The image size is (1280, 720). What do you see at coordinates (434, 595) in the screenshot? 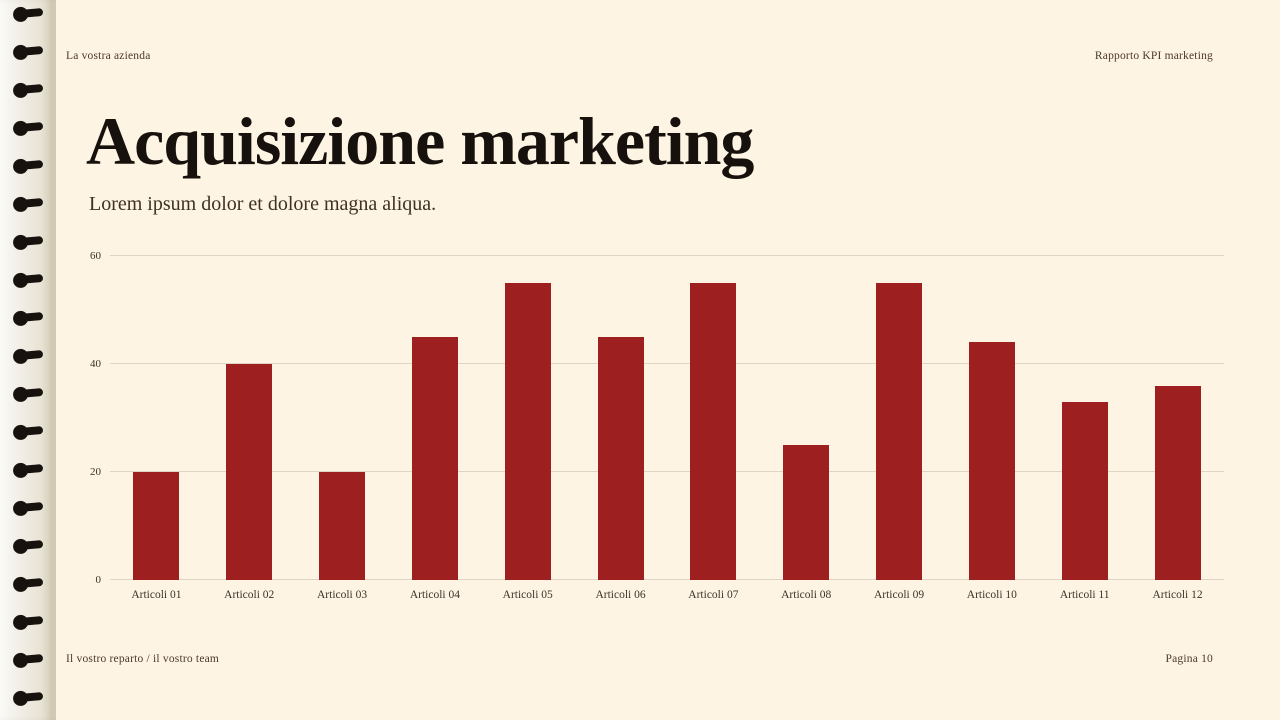
I see `x-axis-category-label: Articoli 04` at bounding box center [434, 595].